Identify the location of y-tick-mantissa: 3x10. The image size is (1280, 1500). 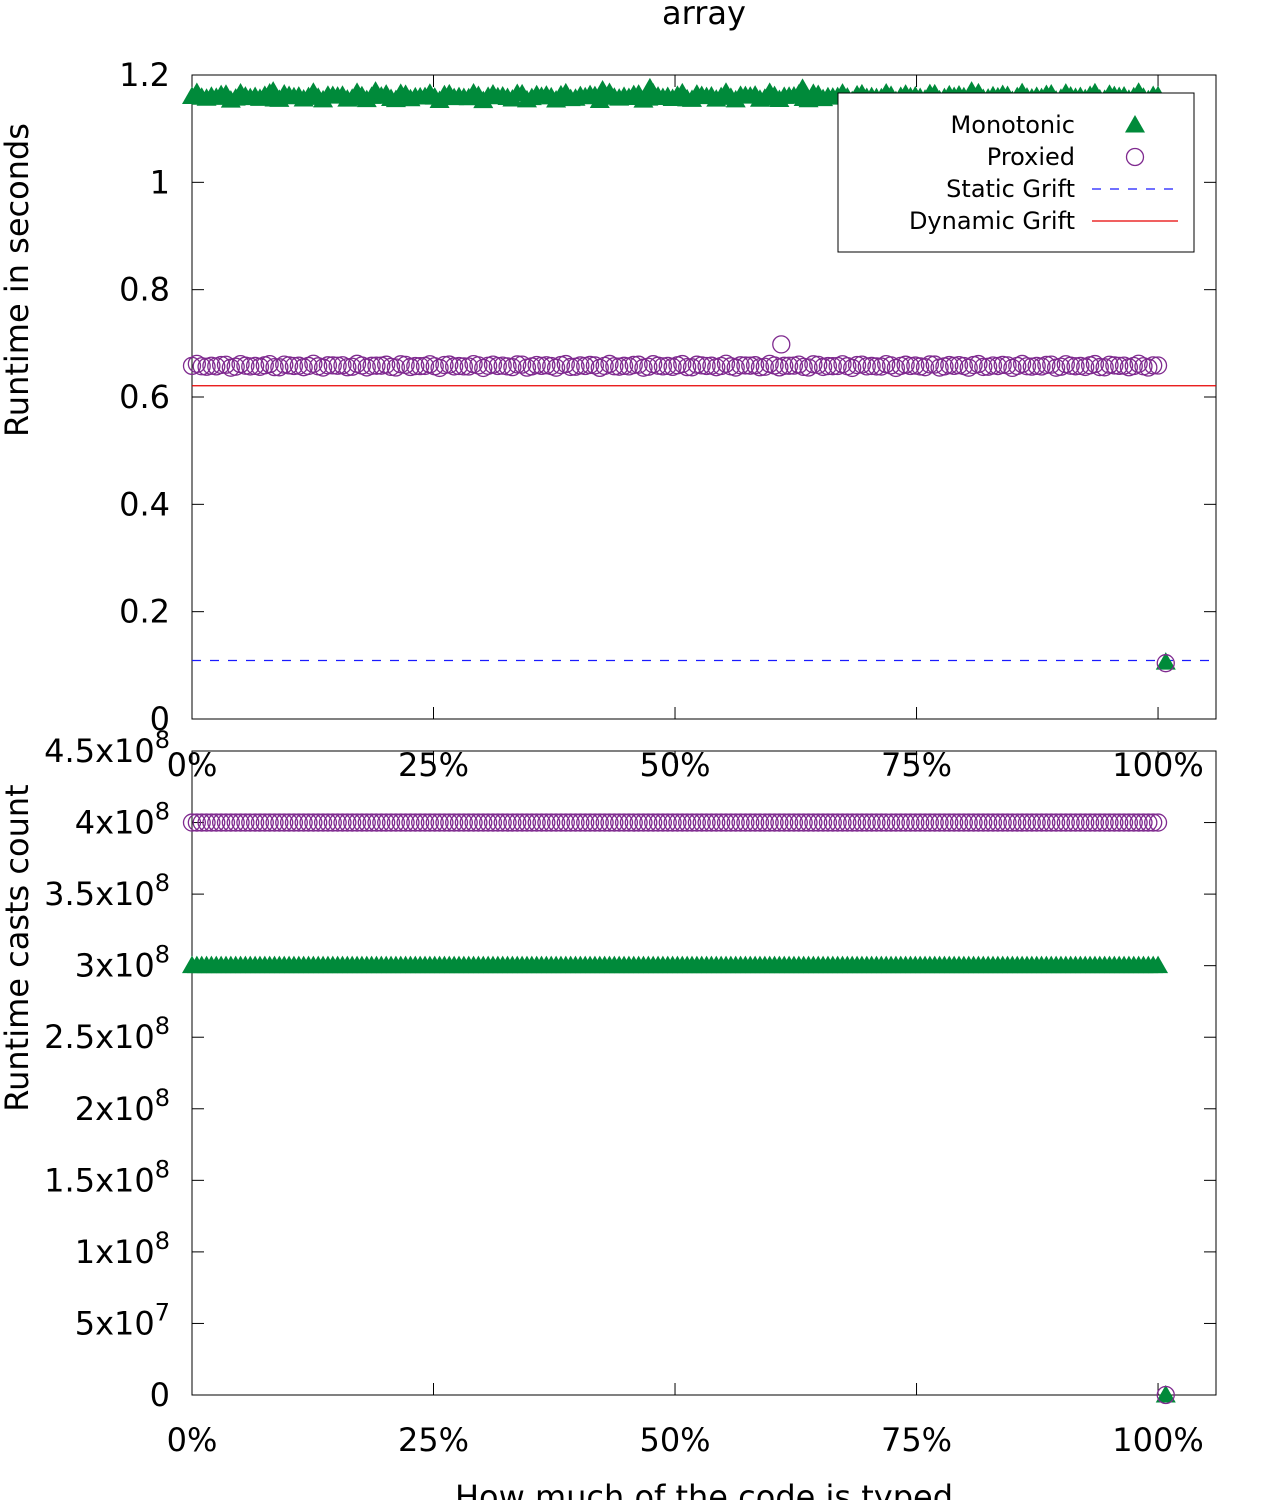
(115, 966).